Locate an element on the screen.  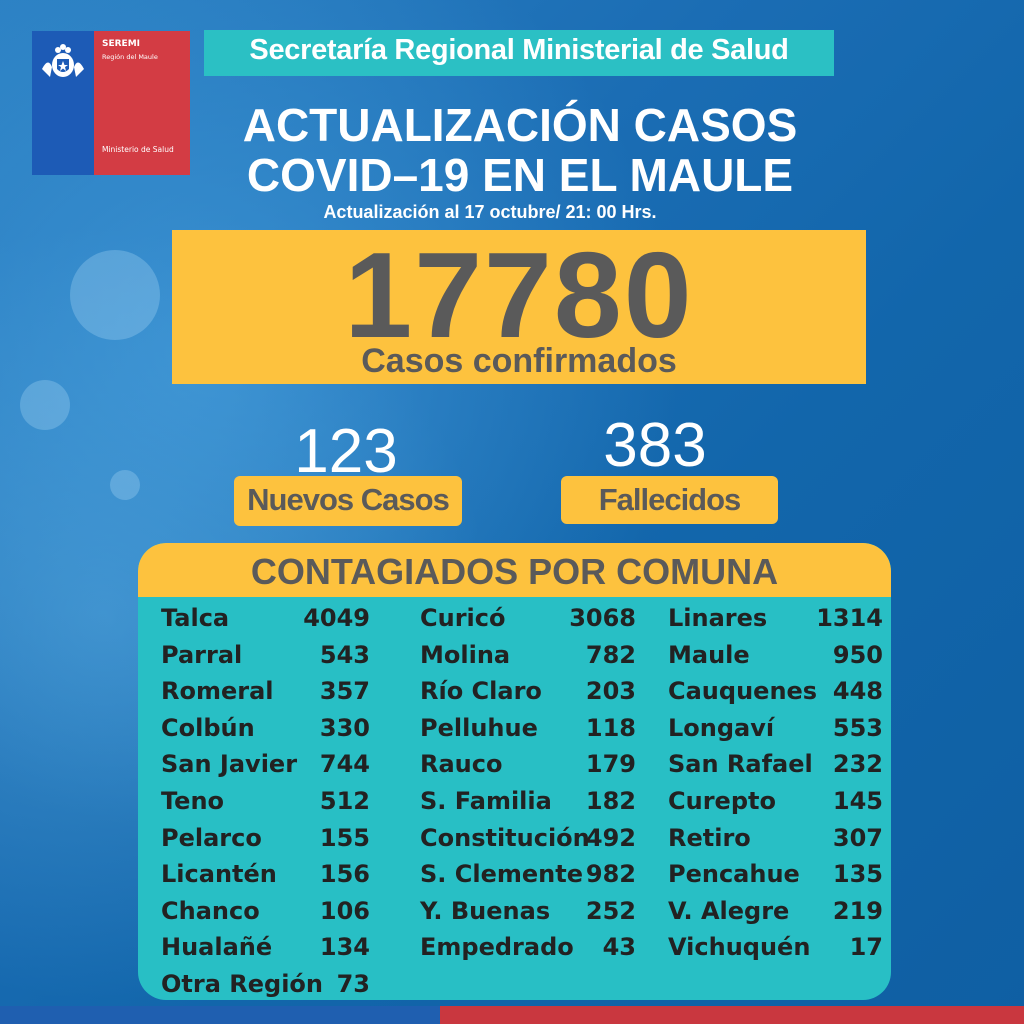
comuna-cases: 182 is located at coordinates (610, 801).